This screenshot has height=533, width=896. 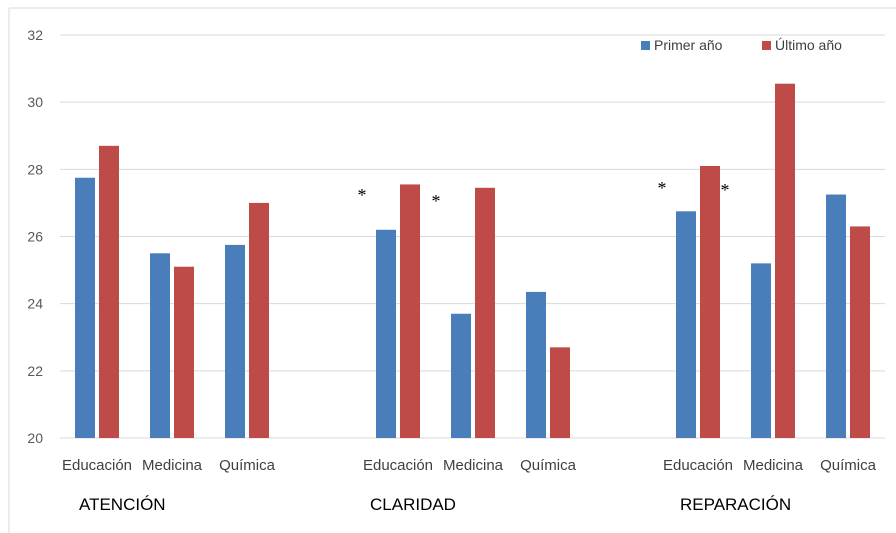 What do you see at coordinates (35, 35) in the screenshot?
I see `y-tick-label: 32` at bounding box center [35, 35].